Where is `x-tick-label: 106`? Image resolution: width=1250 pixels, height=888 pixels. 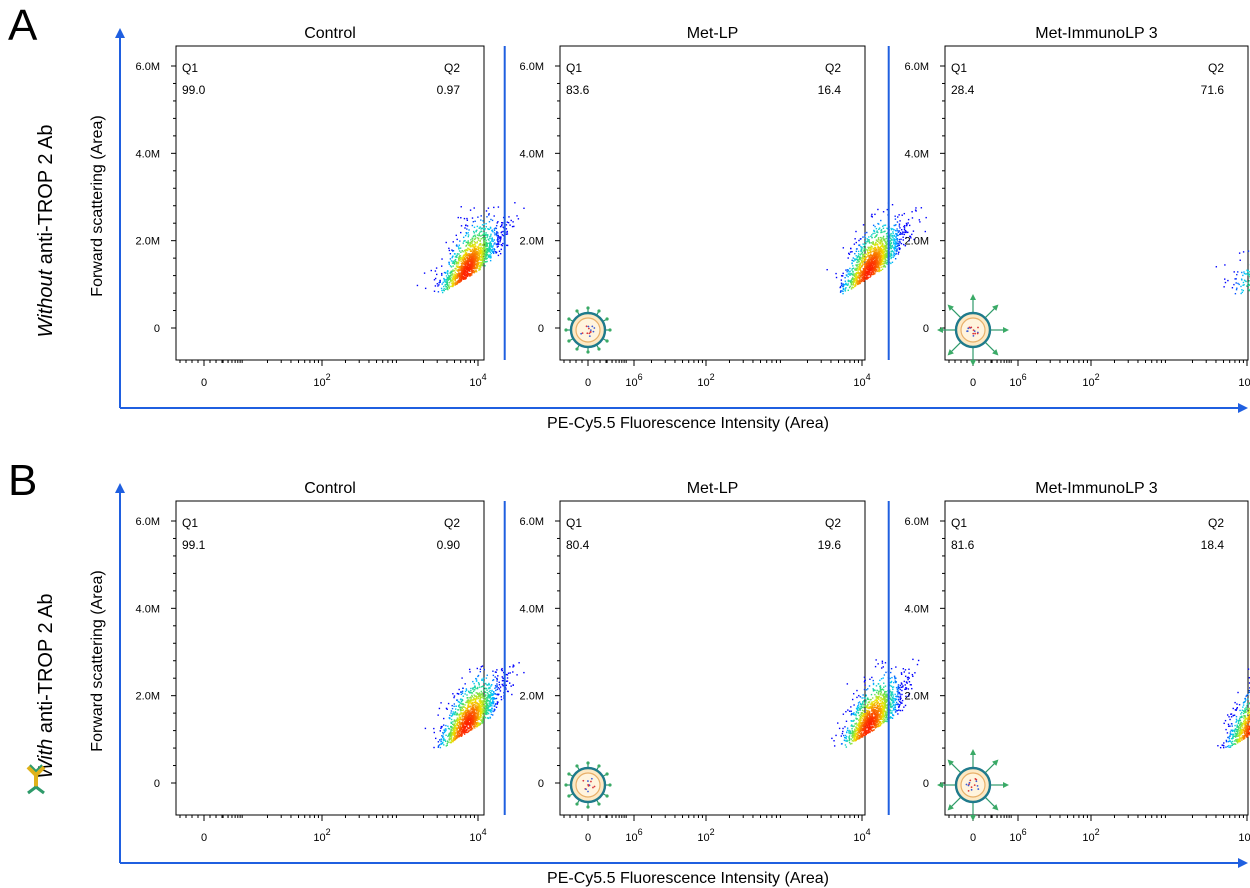 x-tick-label: 106 is located at coordinates (1017, 380).